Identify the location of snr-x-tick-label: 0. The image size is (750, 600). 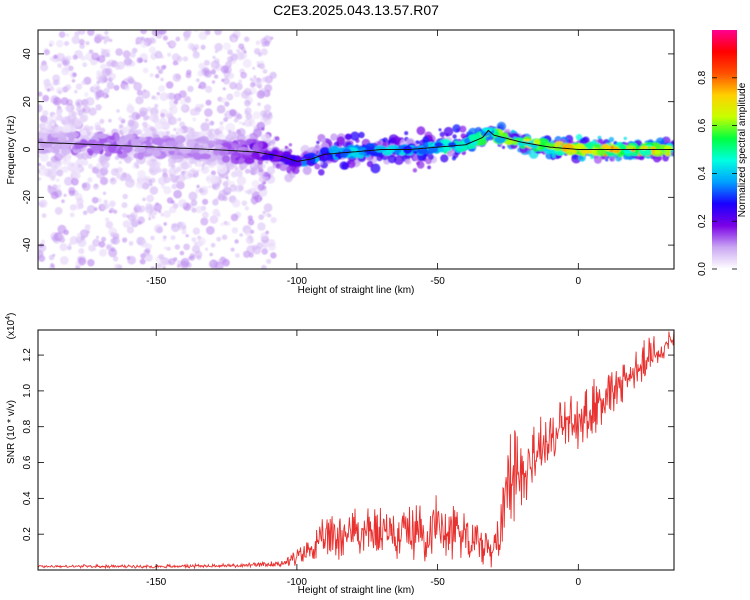
(579, 582).